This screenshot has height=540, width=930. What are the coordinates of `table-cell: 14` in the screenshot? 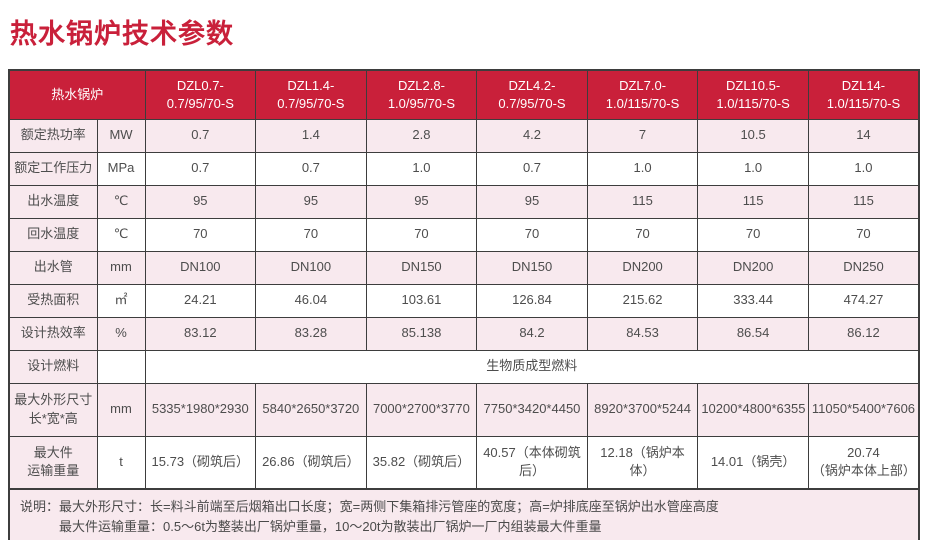 It's located at (863, 135).